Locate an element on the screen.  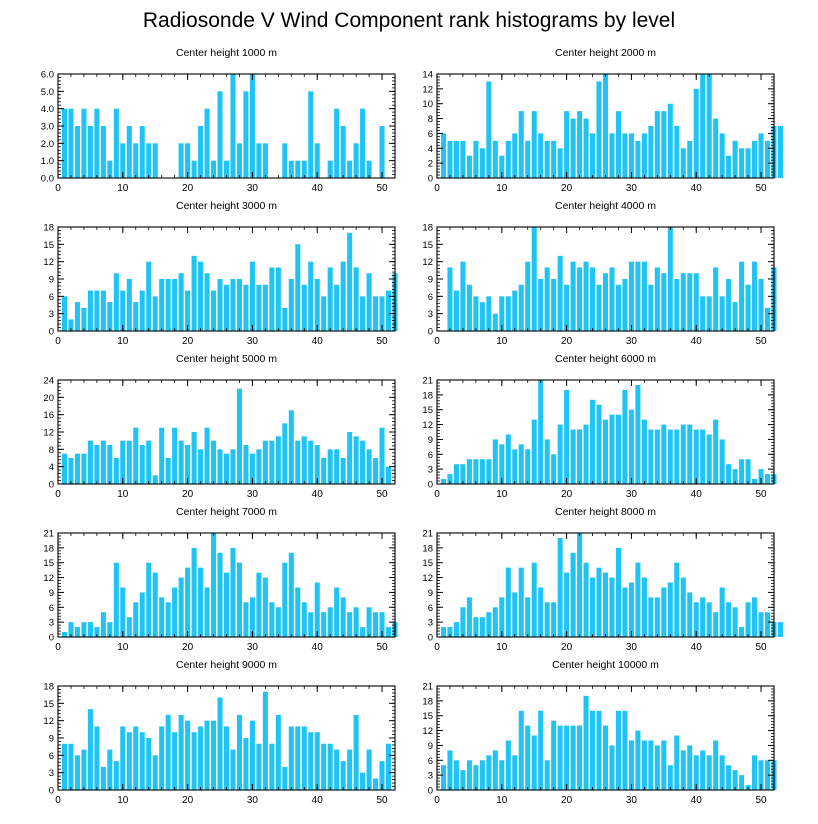
x-tick-label: 40 is located at coordinates (318, 494).